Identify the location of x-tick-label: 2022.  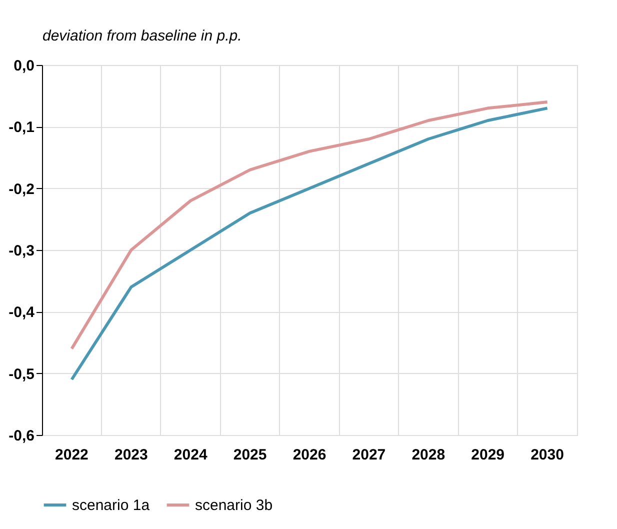
(71, 455).